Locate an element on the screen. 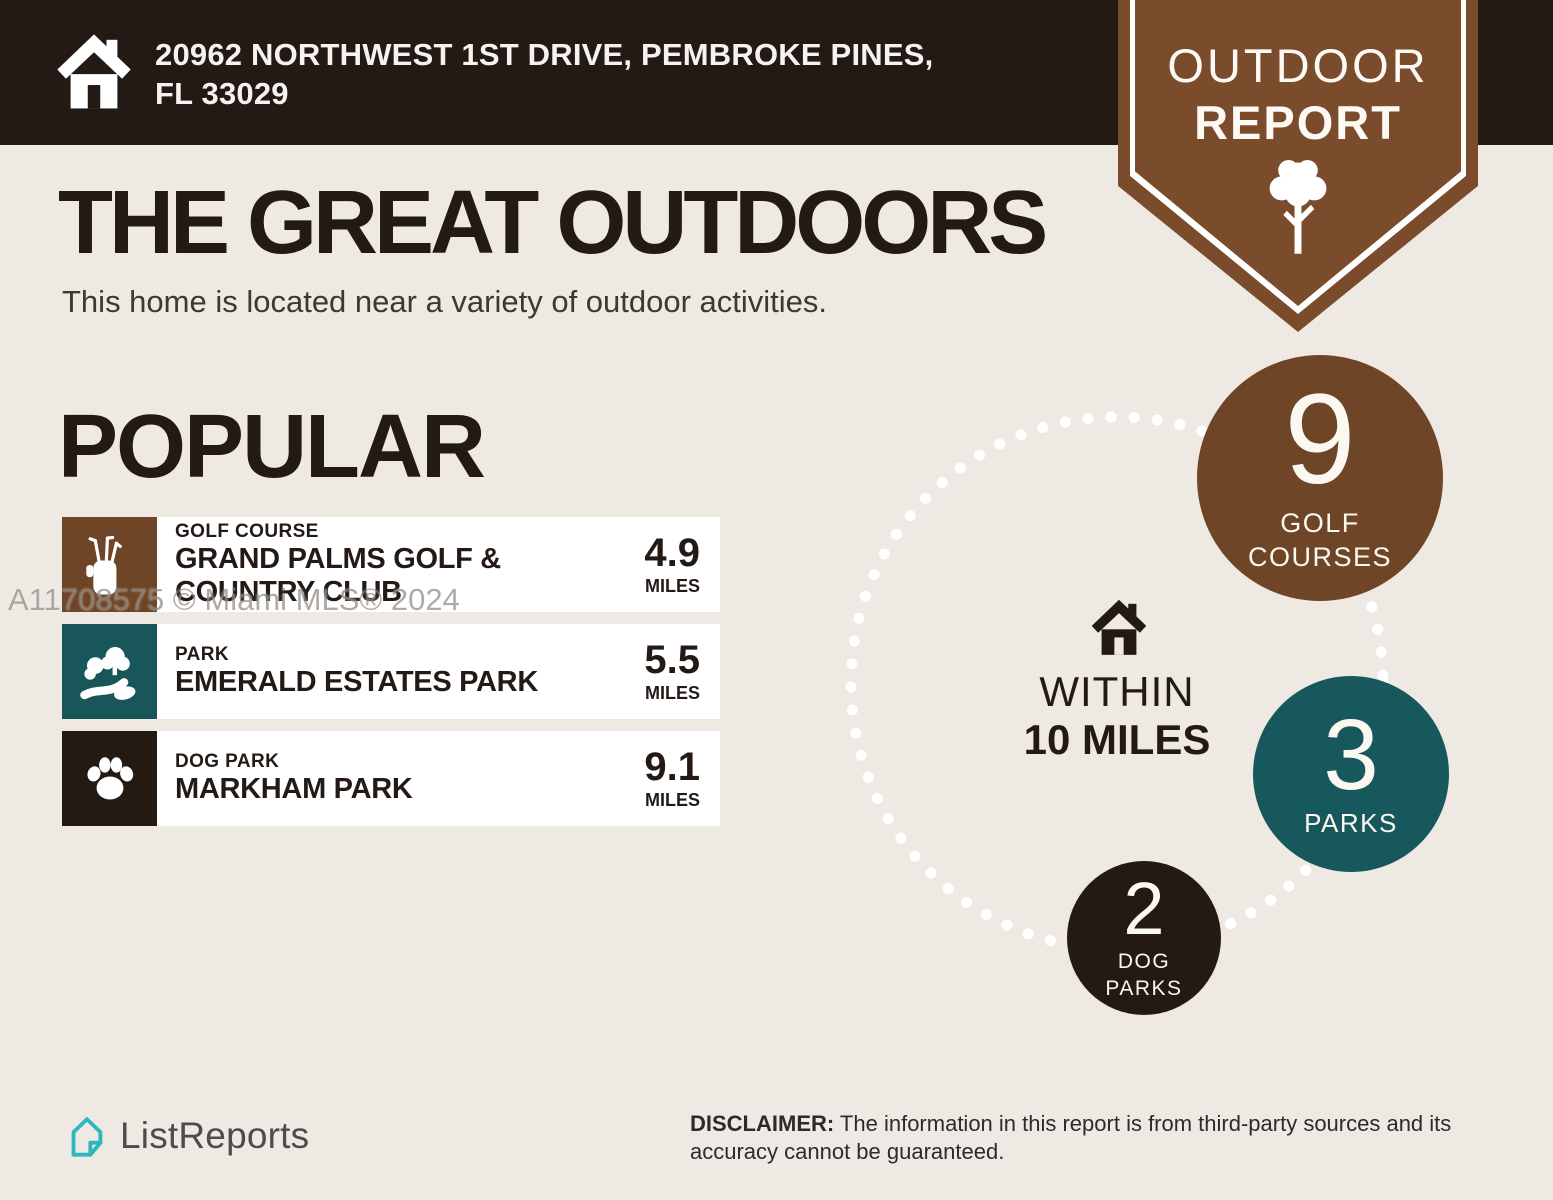  item-distance: 4.9 MILES is located at coordinates (660, 564).